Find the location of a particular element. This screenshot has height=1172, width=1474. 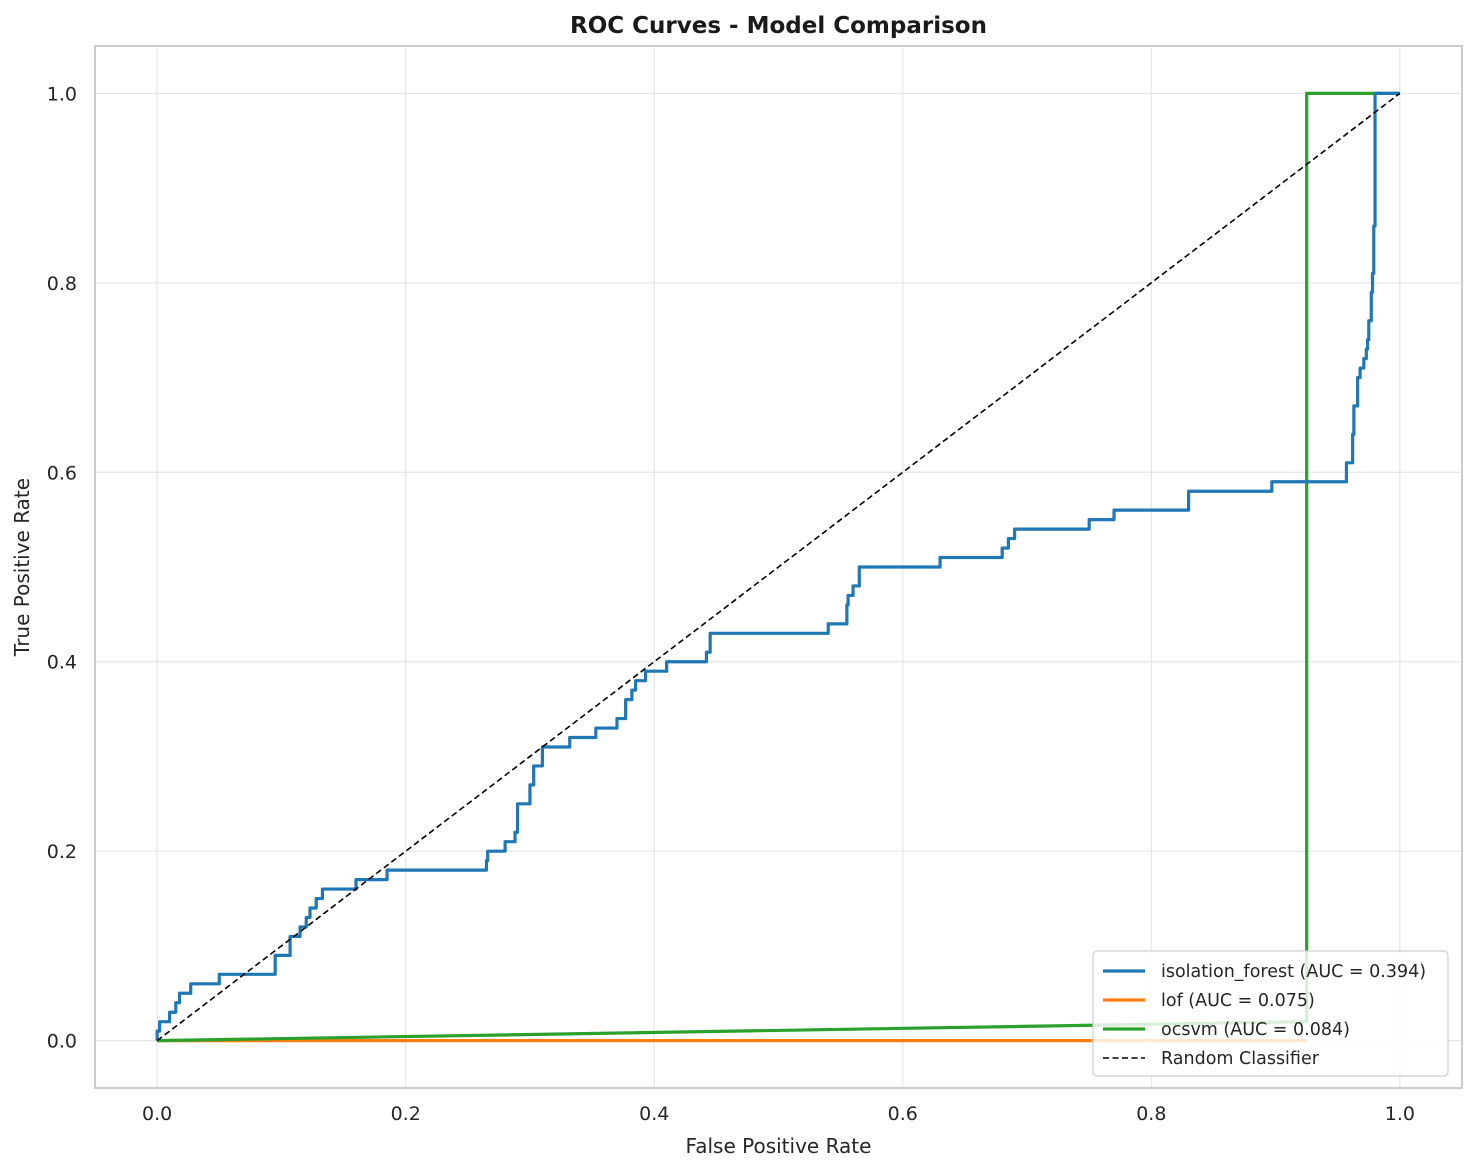

y-tick-label: 0.8 is located at coordinates (62, 284).